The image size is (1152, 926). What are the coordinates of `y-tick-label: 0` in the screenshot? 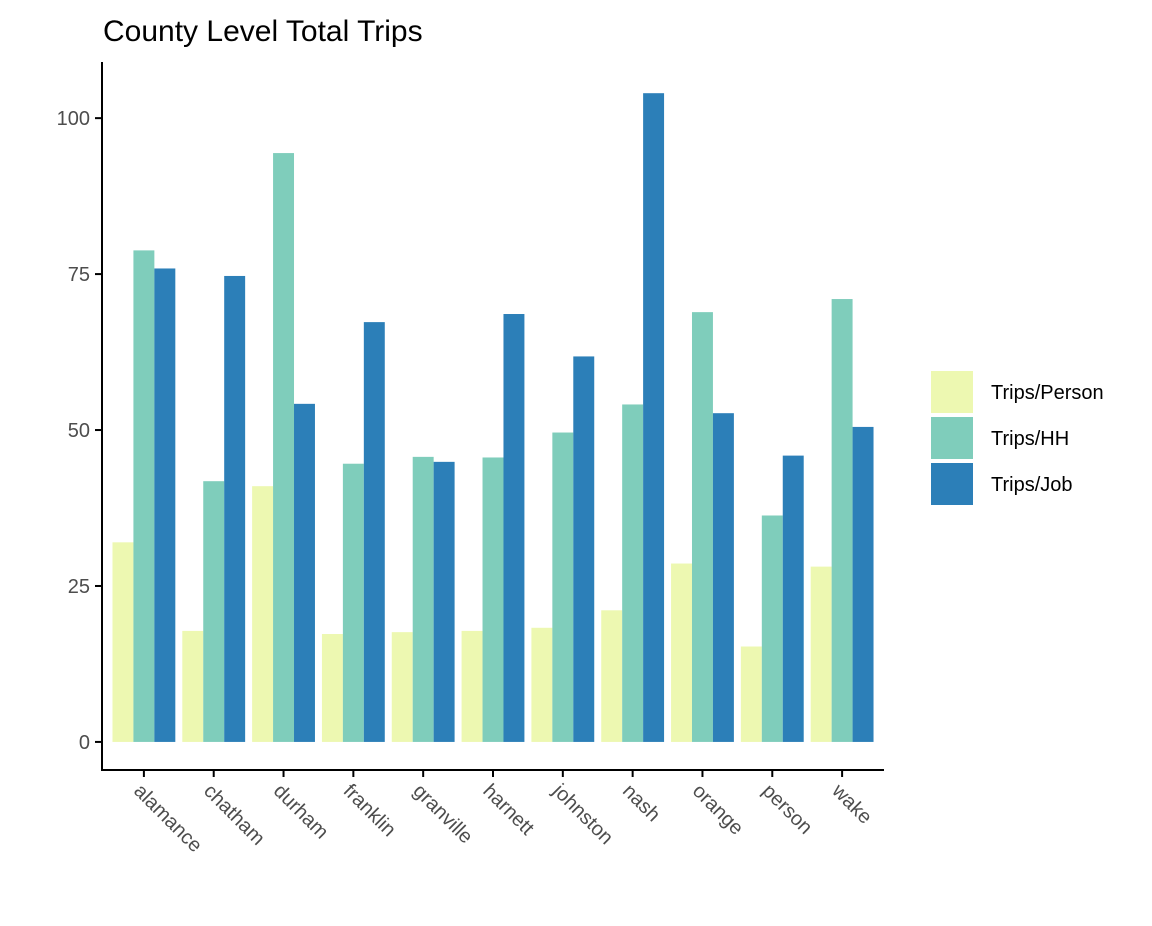 It's located at (84, 743).